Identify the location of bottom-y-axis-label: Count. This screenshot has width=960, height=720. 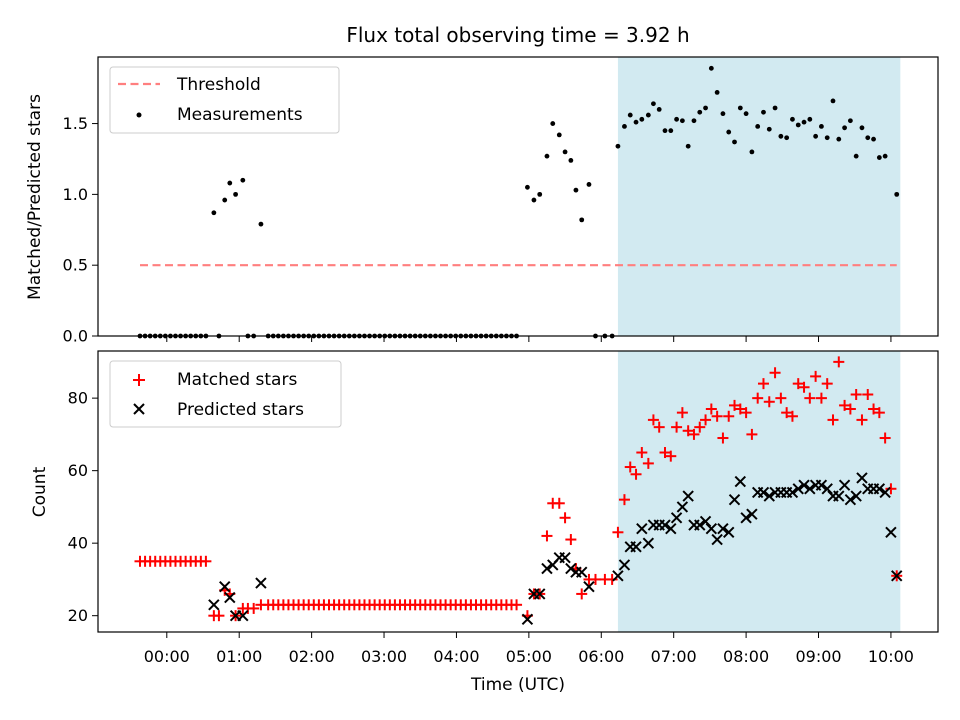
(40, 491).